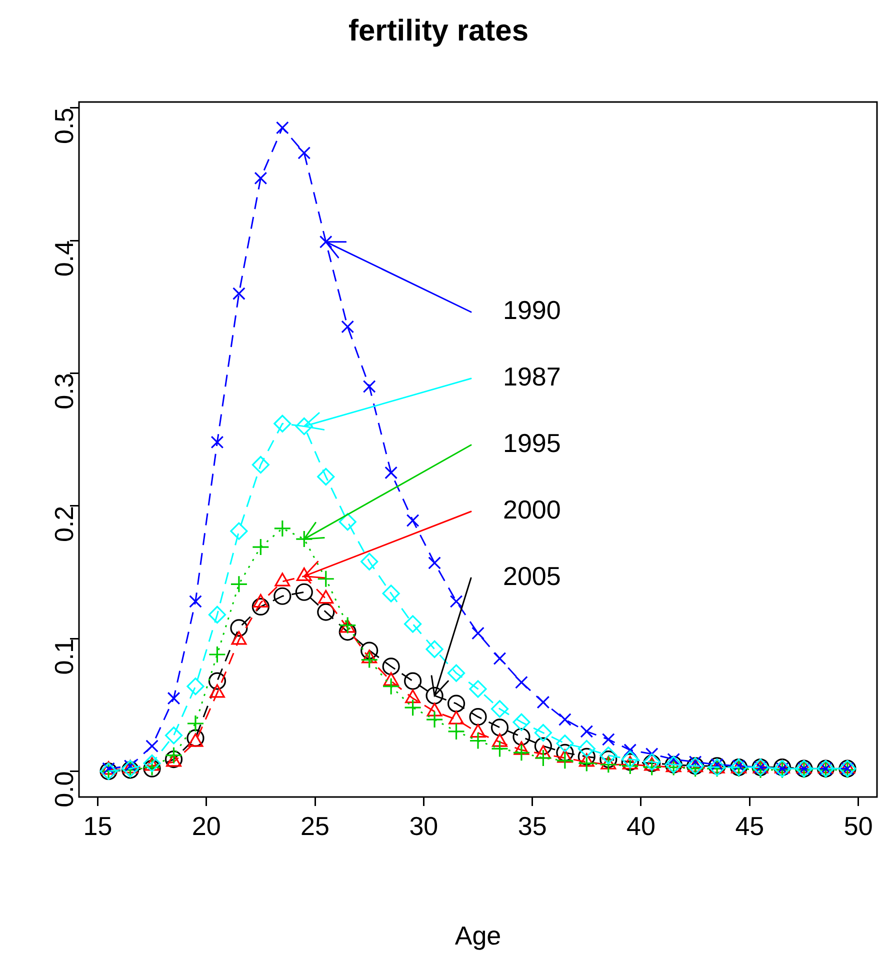 This screenshot has width=891, height=959. I want to click on annotation: 2000, so click(532, 509).